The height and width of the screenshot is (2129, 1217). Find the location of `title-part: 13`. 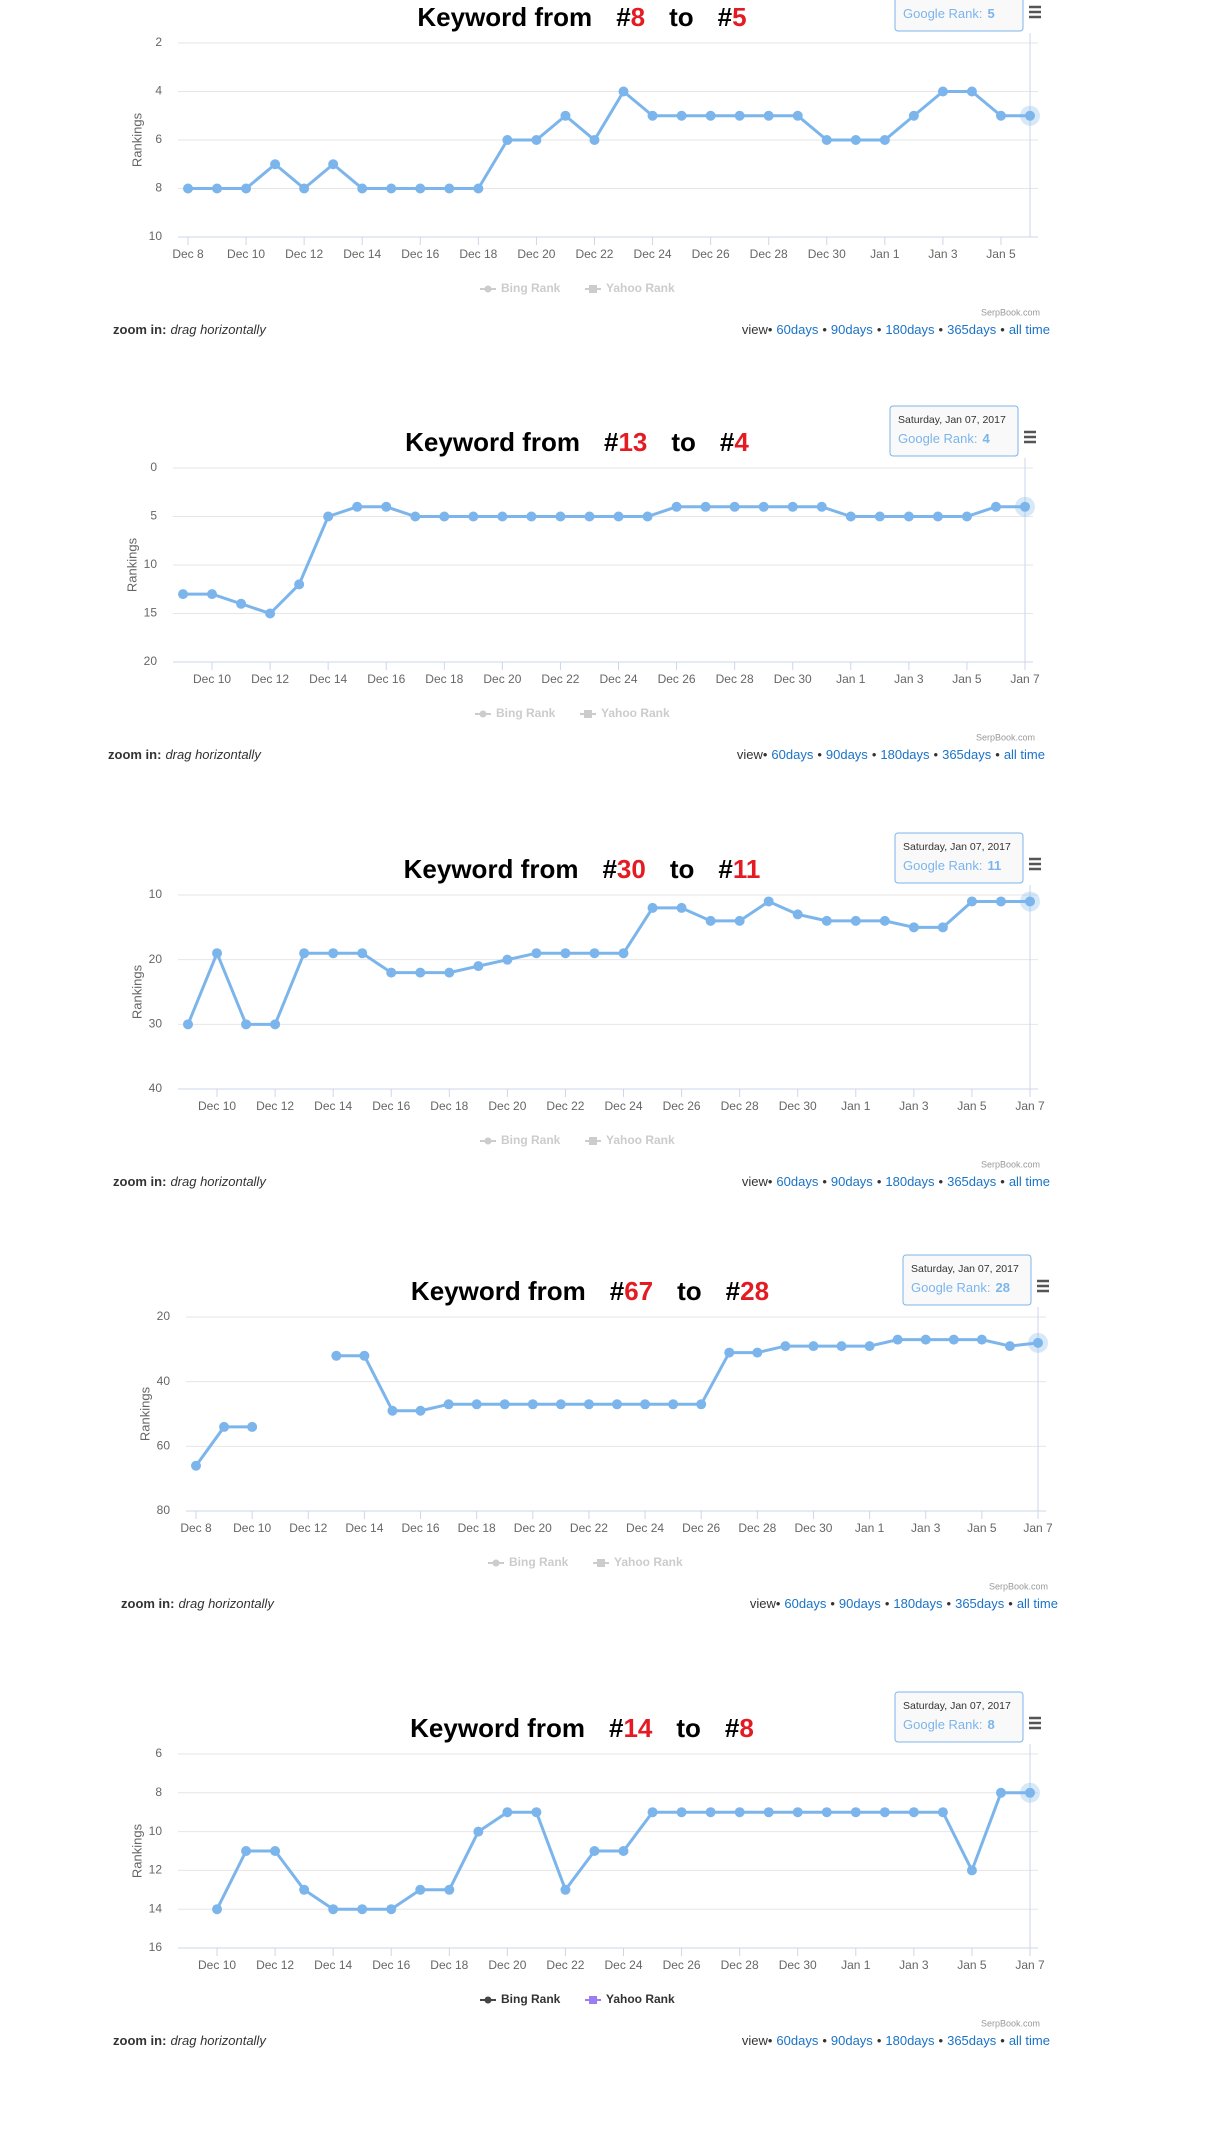

title-part: 13 is located at coordinates (632, 442).